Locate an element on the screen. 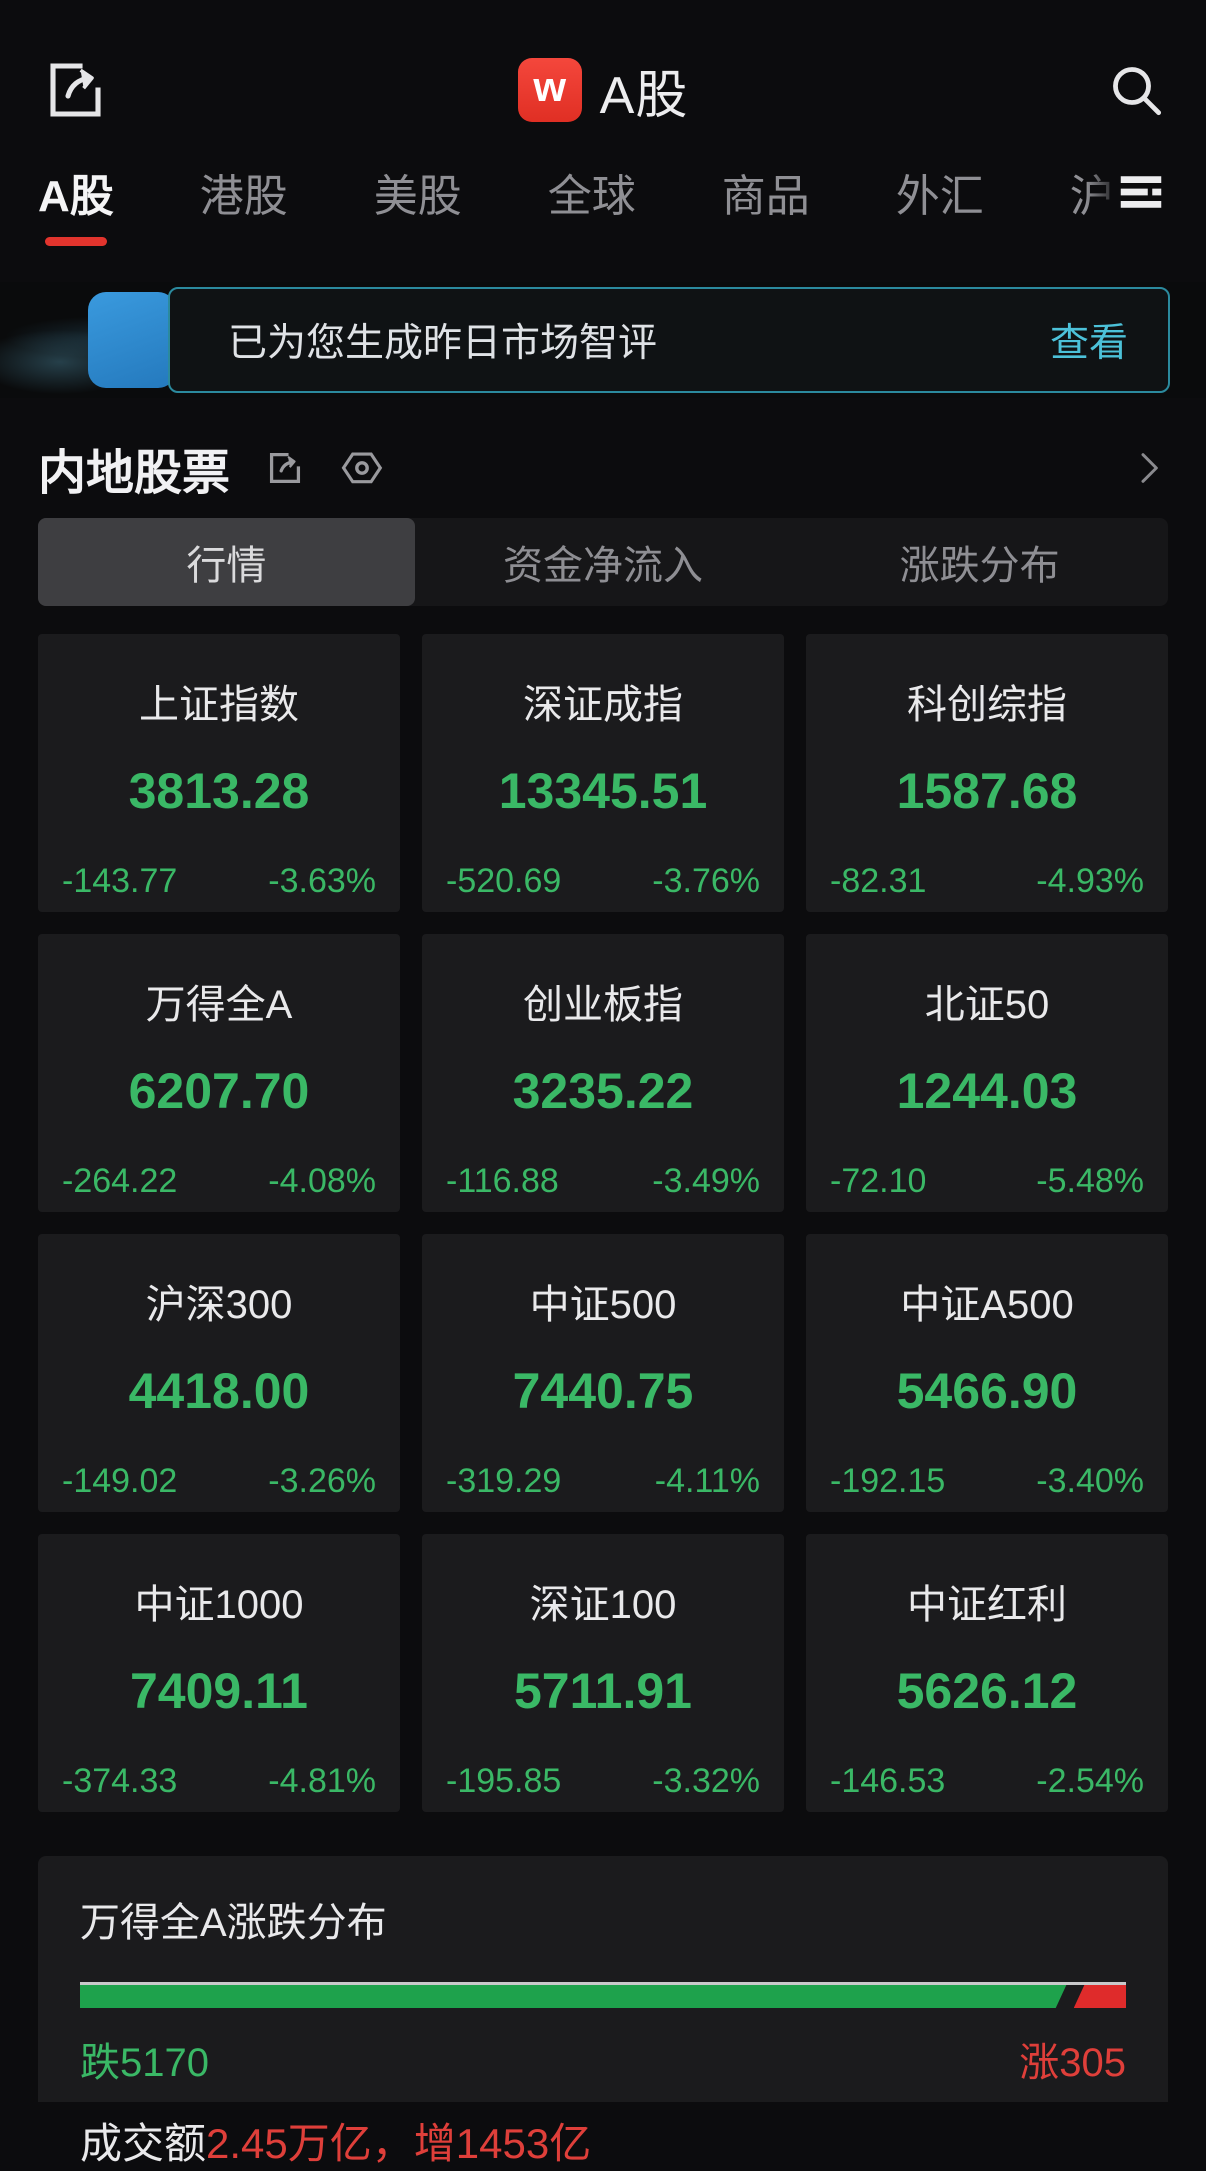 This screenshot has width=1206, height=2171. index-value: 5466.90 is located at coordinates (987, 1391).